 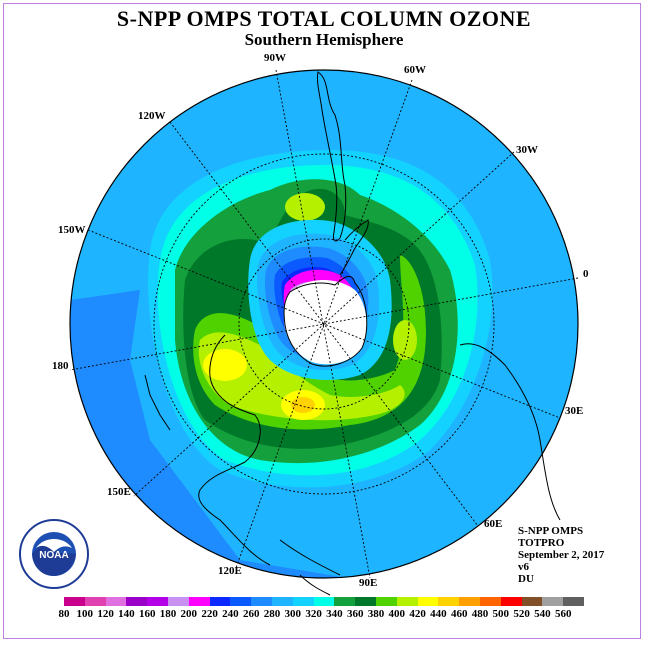 I want to click on longitude-label-60e: 60E, so click(x=493, y=524).